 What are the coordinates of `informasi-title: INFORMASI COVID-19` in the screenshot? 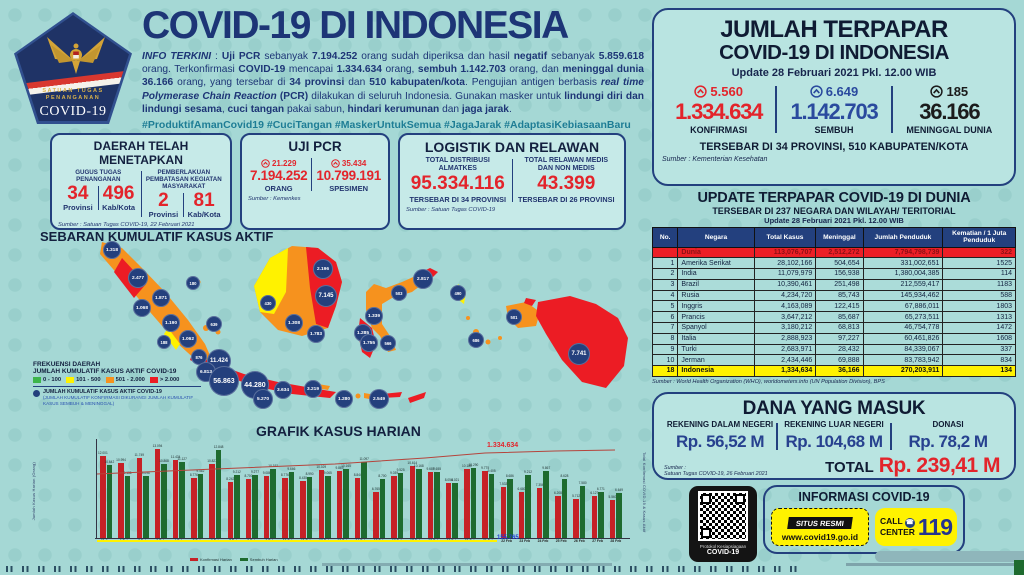 It's located at (864, 497).